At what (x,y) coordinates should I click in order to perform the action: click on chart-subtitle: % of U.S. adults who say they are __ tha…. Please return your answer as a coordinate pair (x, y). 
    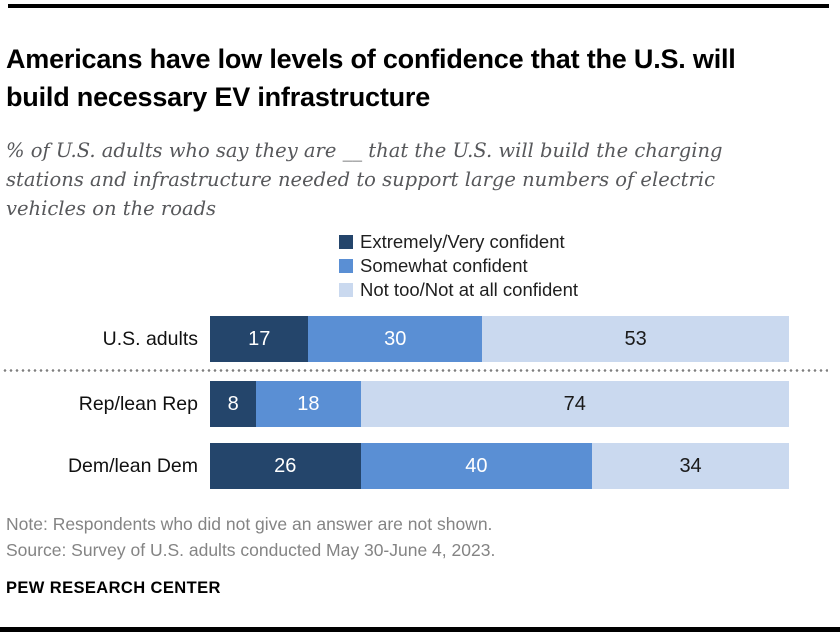
    Looking at the image, I should click on (364, 179).